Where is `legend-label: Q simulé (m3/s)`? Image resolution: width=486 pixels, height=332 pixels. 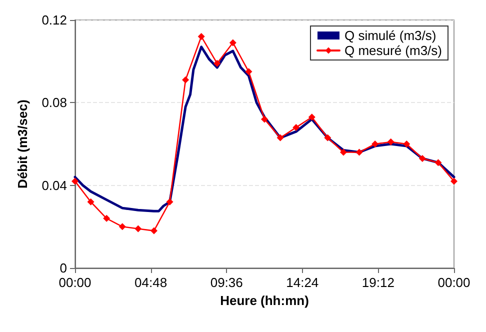
legend-label: Q simulé (m3/s) is located at coordinates (390, 35).